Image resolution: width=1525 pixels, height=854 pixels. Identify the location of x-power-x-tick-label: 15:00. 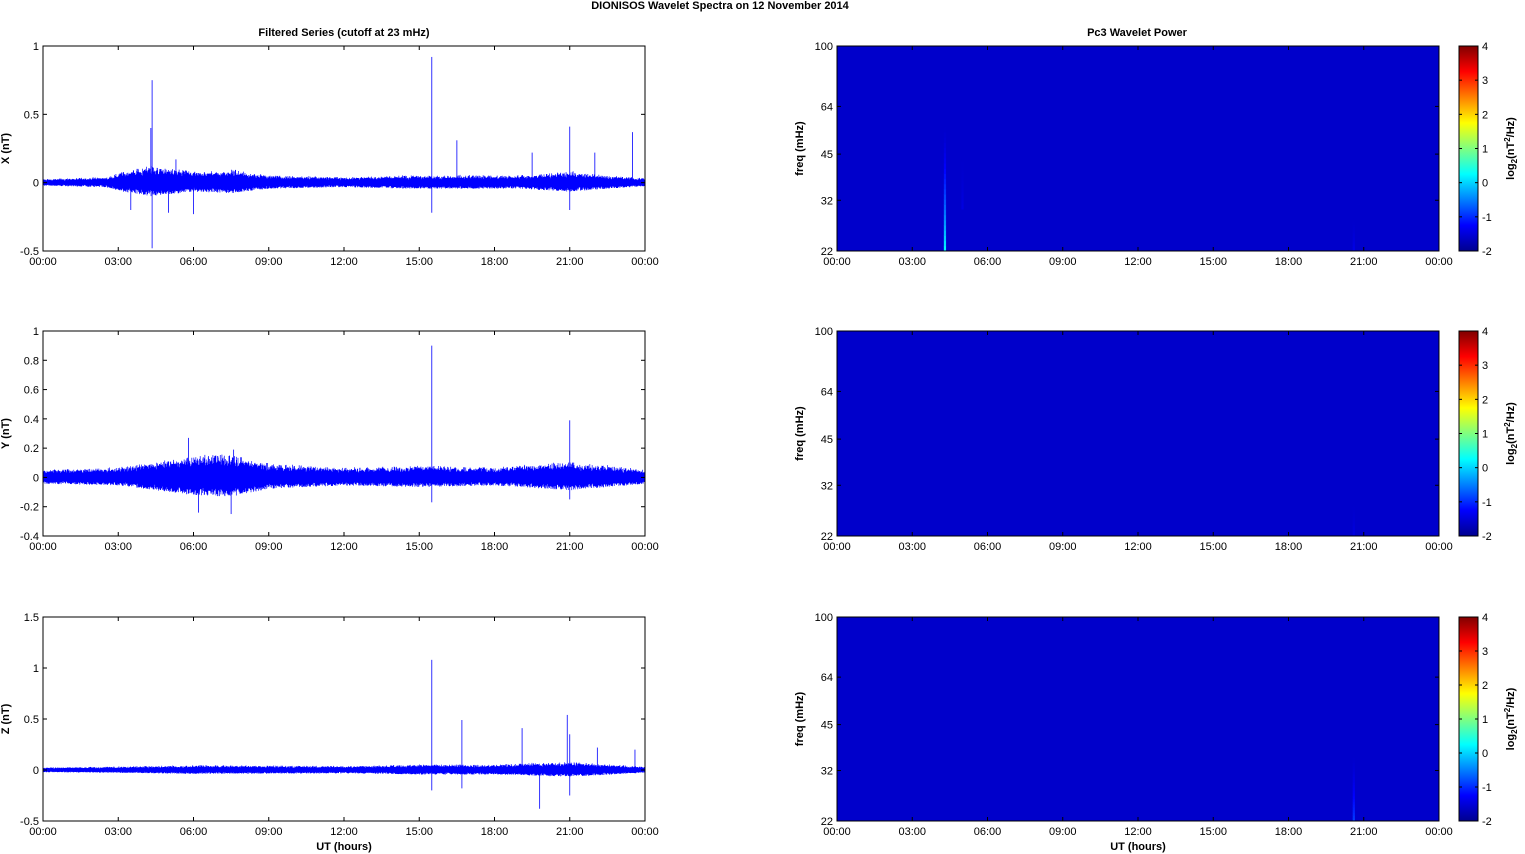
(1213, 262).